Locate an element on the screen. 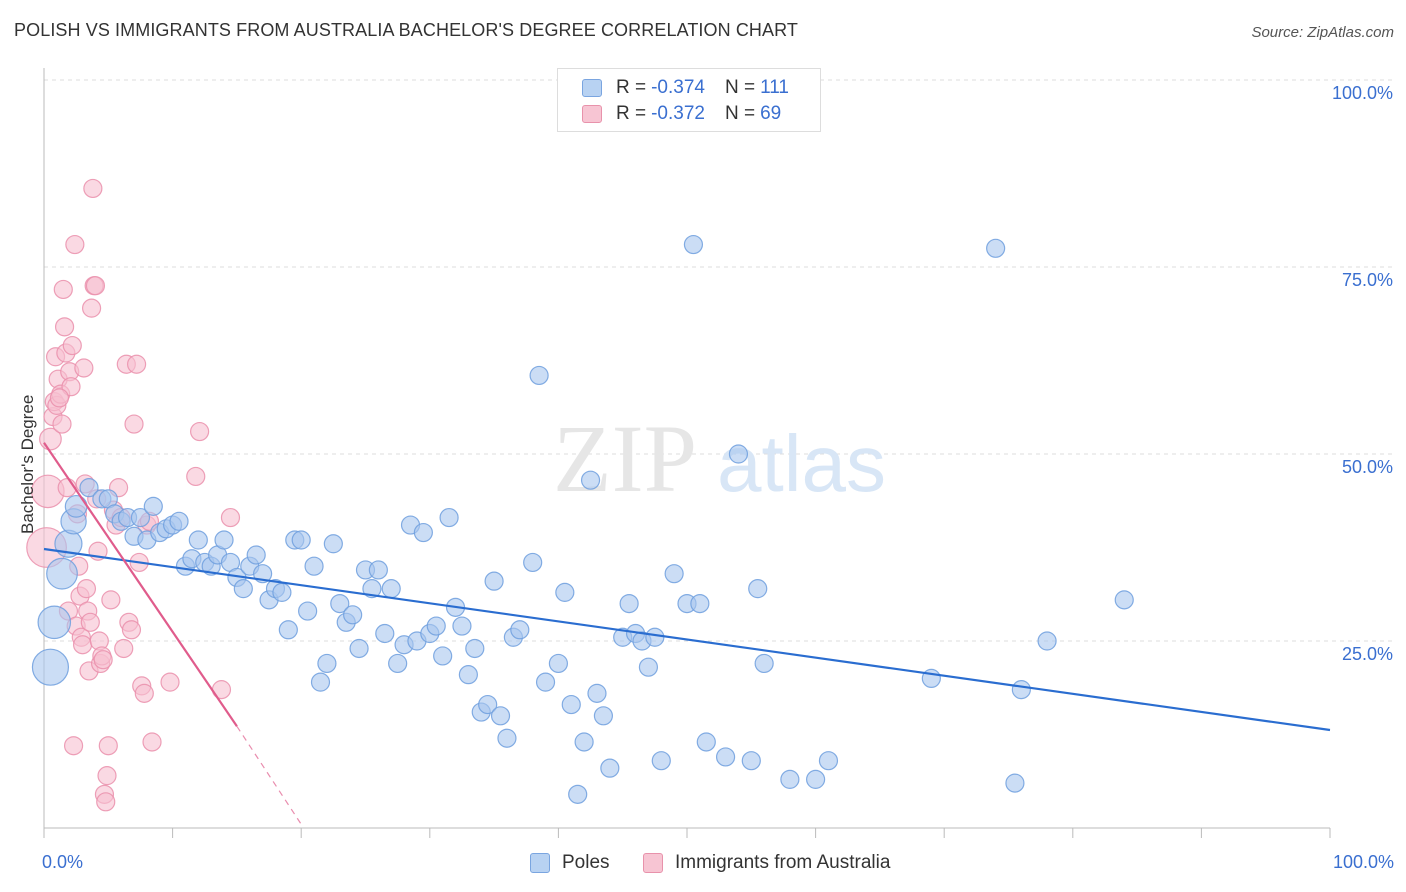 Image resolution: width=1406 pixels, height=892 pixels. y-tick-labels: 100.0% 75.0% 50.0% 25.0% is located at coordinates (1362, 373).